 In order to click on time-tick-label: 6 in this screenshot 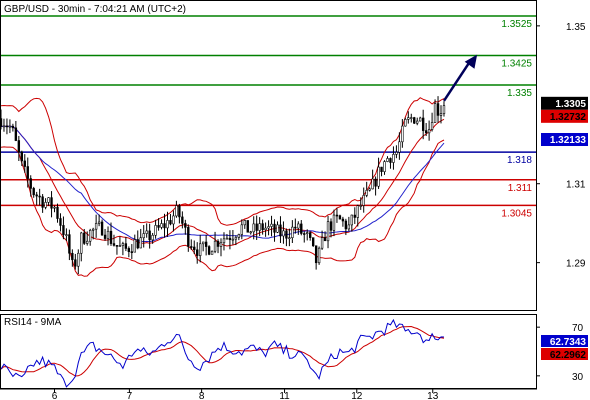, I will do `click(55, 395)`.